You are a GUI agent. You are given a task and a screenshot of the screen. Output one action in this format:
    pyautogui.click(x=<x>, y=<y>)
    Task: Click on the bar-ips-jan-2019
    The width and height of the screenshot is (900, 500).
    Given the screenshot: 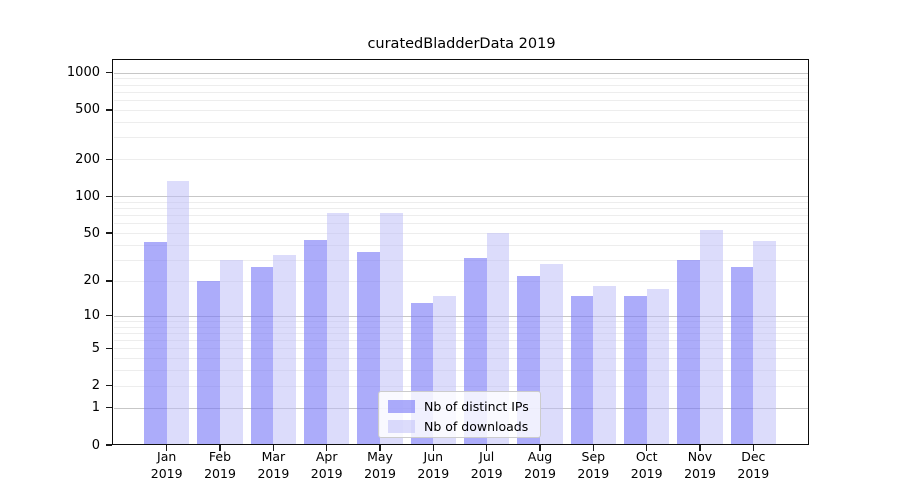 What is the action you would take?
    pyautogui.click(x=155, y=343)
    